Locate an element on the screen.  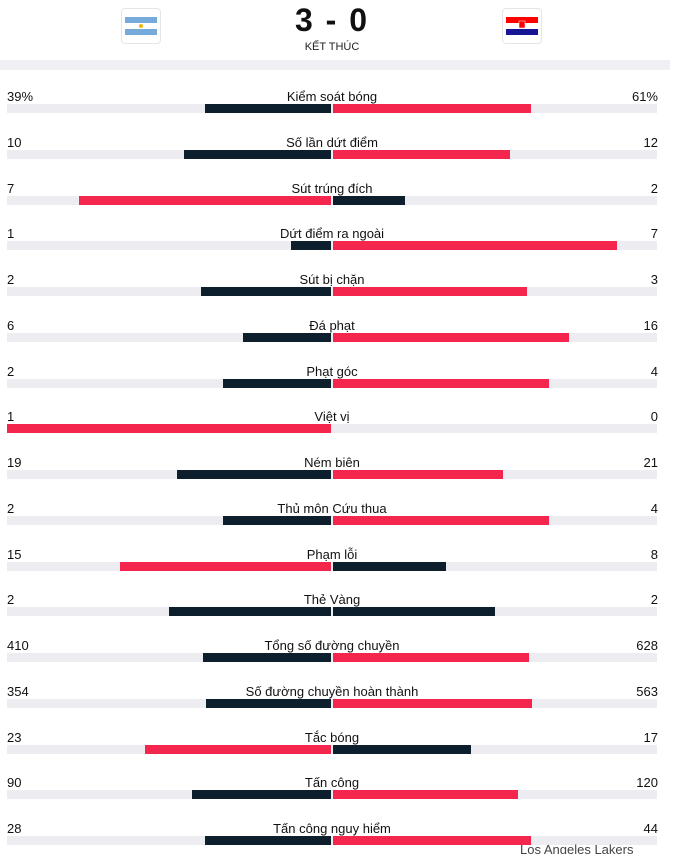
home-score: 3 is located at coordinates (304, 20).